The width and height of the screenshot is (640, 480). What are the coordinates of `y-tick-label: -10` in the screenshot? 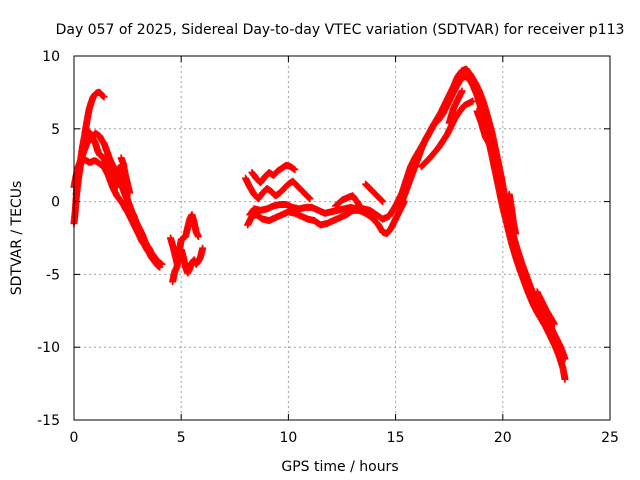 It's located at (48, 348).